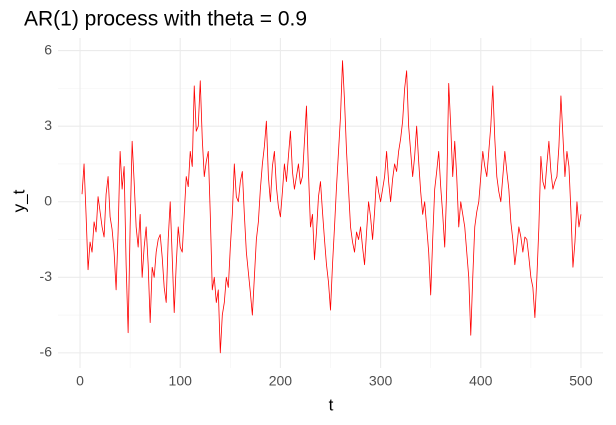  I want to click on x-tick-label: 0, so click(80, 381).